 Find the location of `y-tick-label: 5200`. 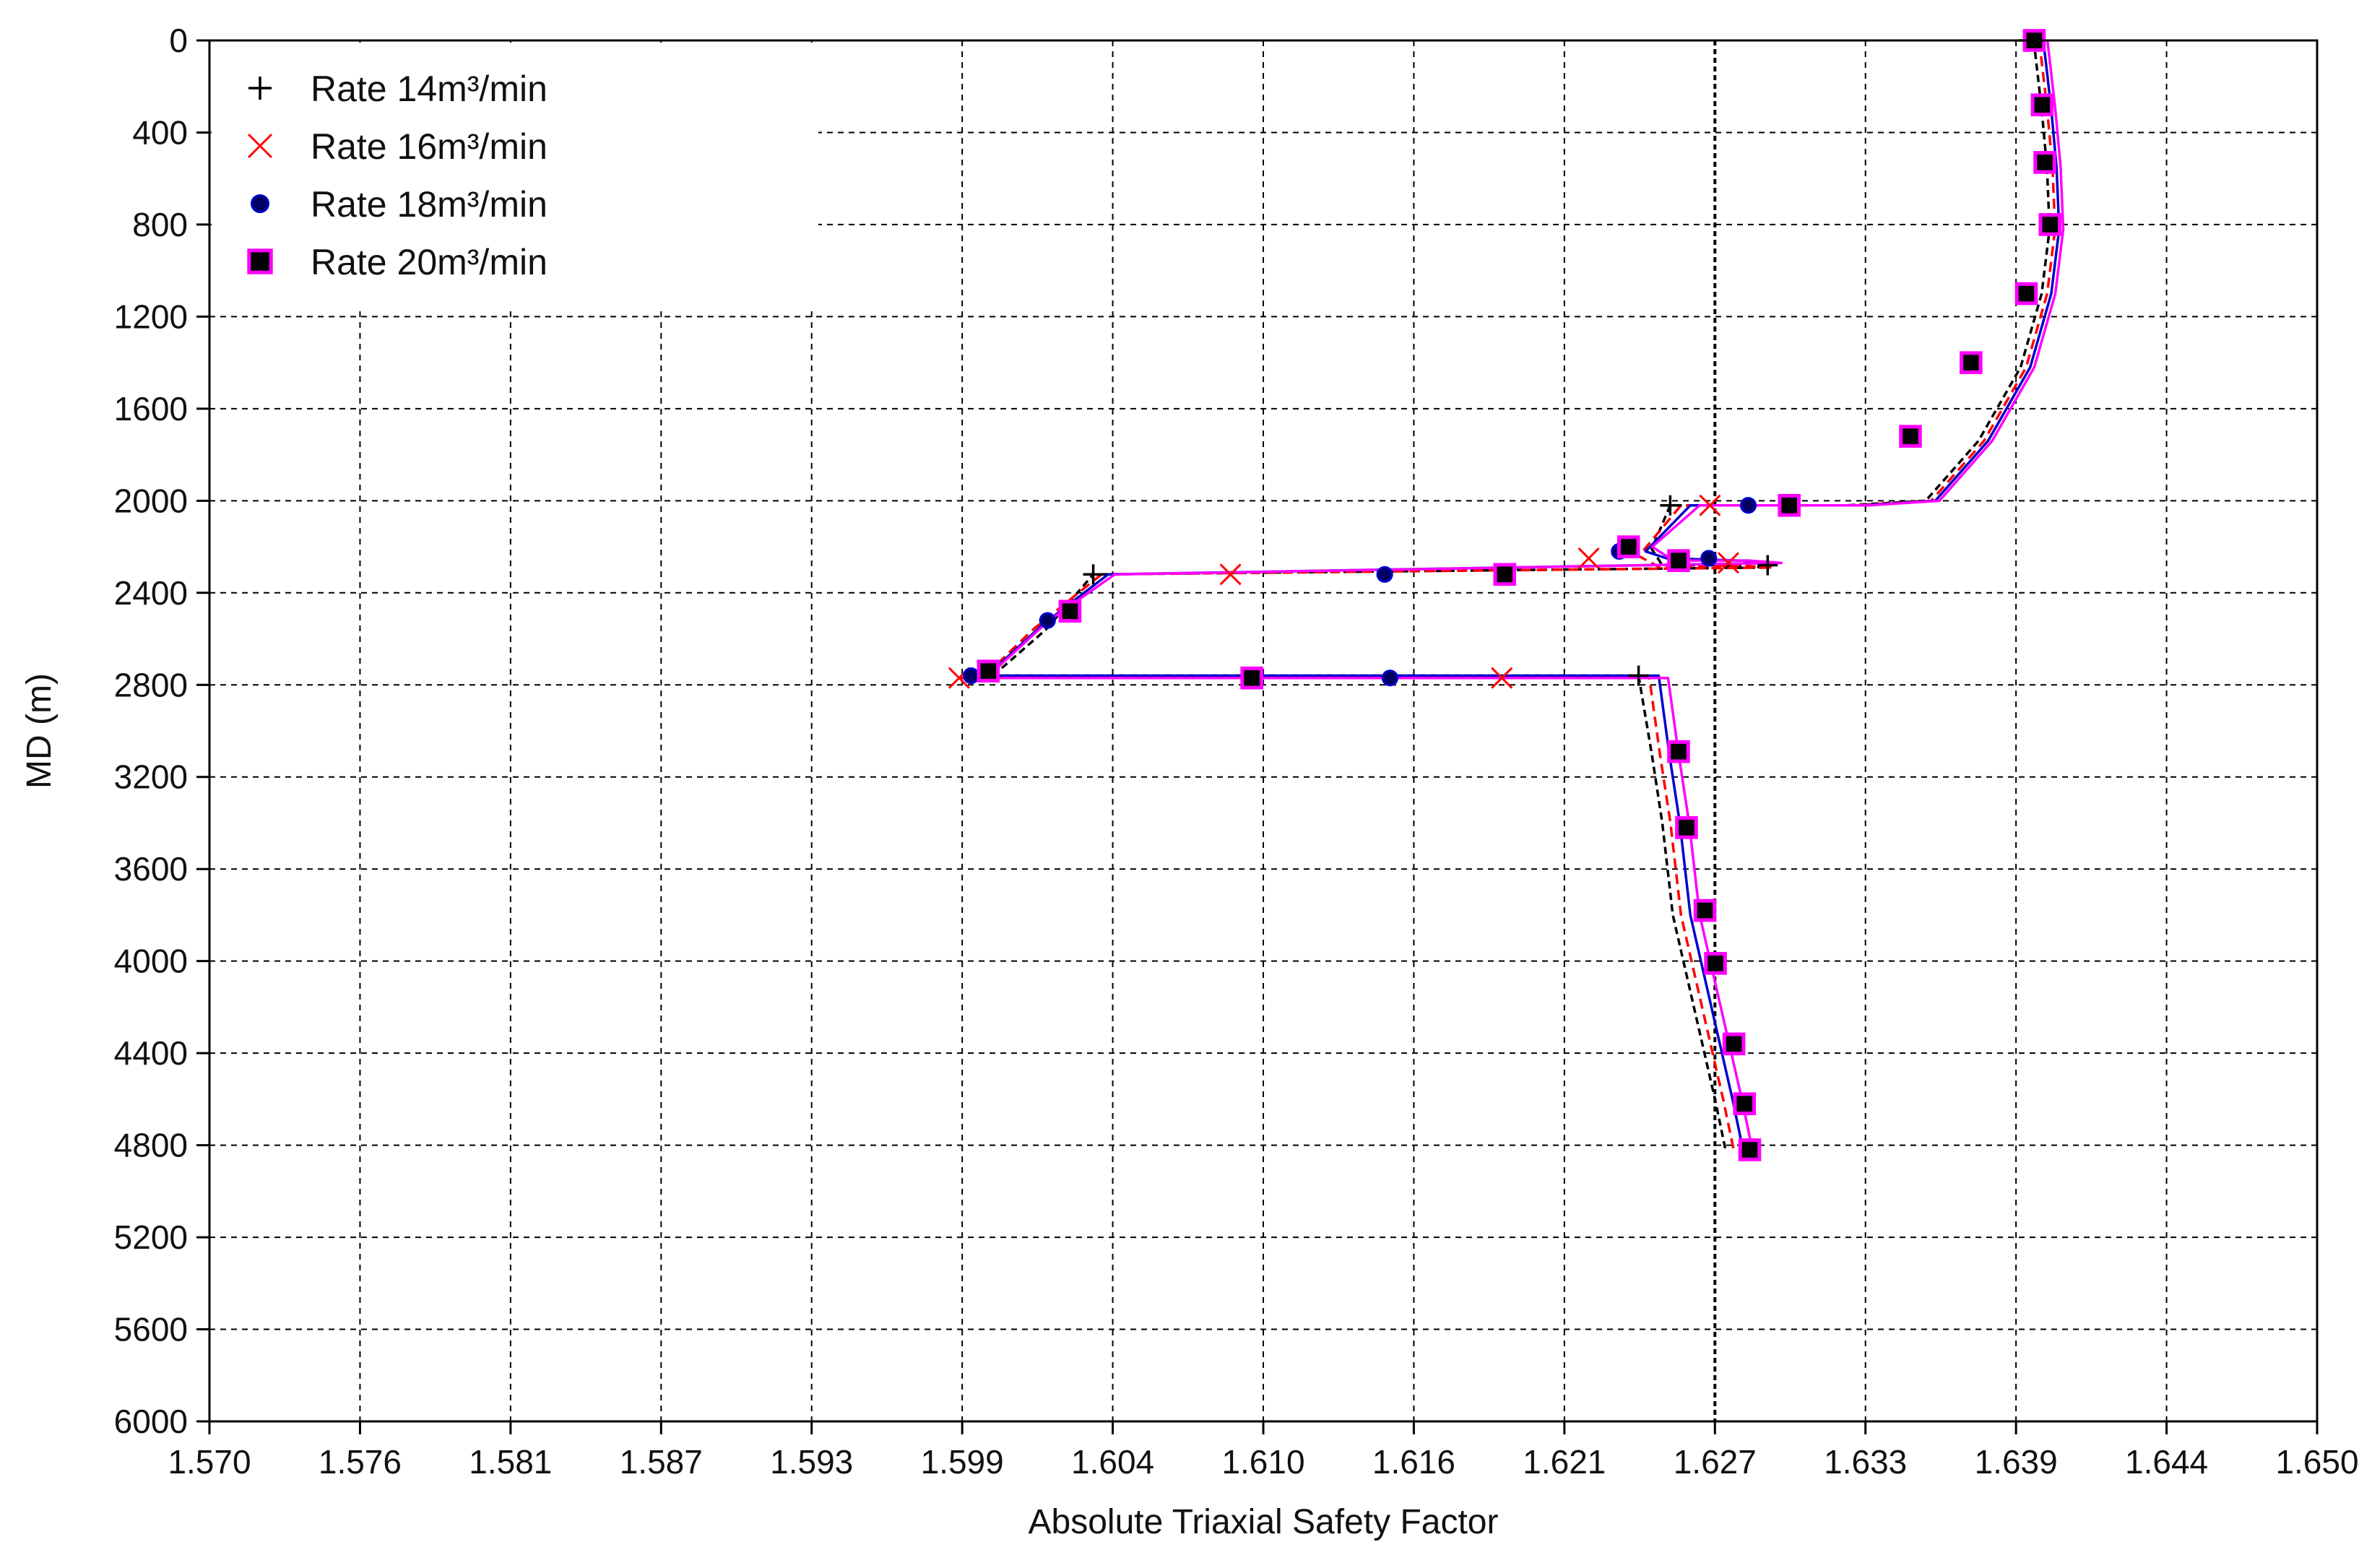

y-tick-label: 5200 is located at coordinates (151, 1237).